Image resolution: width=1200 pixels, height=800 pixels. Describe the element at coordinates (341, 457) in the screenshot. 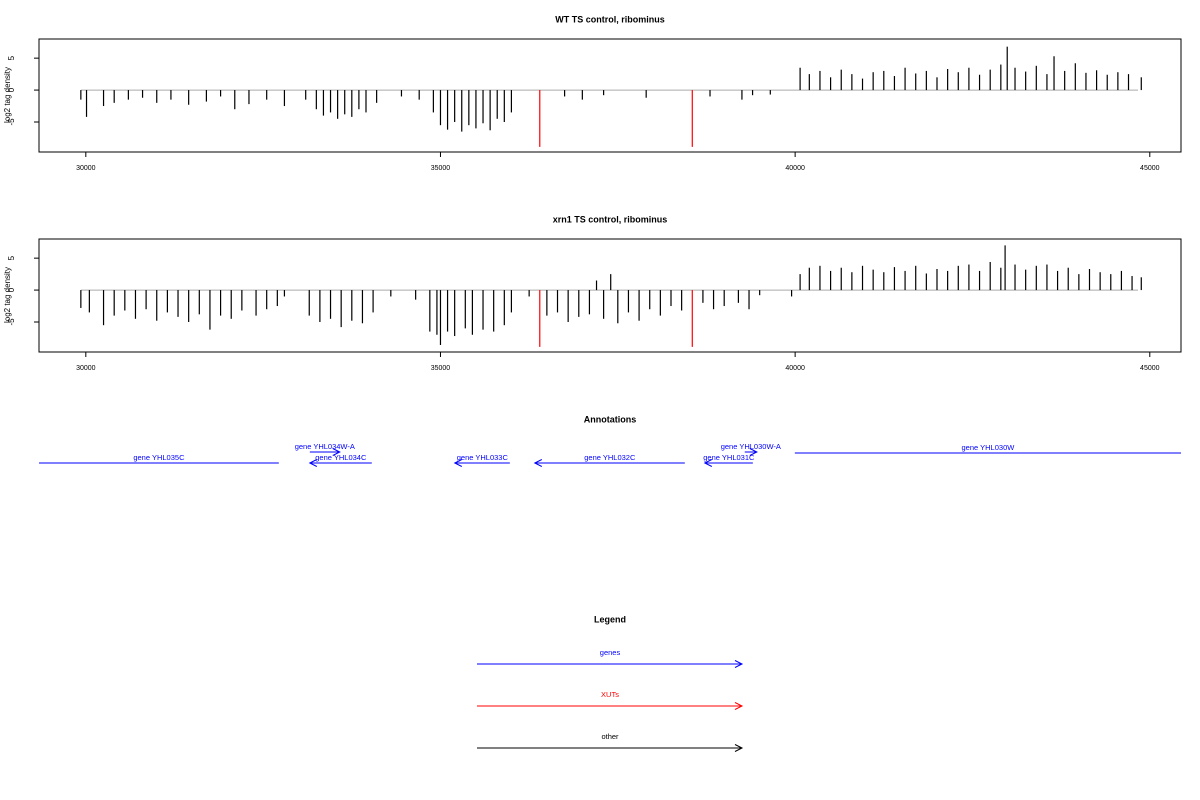

I see `gene-label: gene YHL034C` at that location.